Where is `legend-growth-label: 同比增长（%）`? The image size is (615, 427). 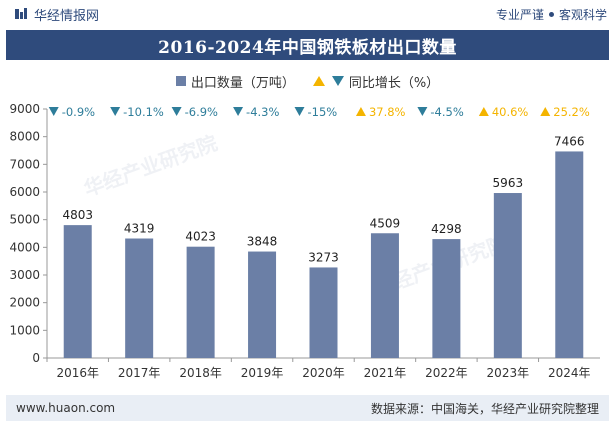
legend-growth-label: 同比增长（%） is located at coordinates (394, 83).